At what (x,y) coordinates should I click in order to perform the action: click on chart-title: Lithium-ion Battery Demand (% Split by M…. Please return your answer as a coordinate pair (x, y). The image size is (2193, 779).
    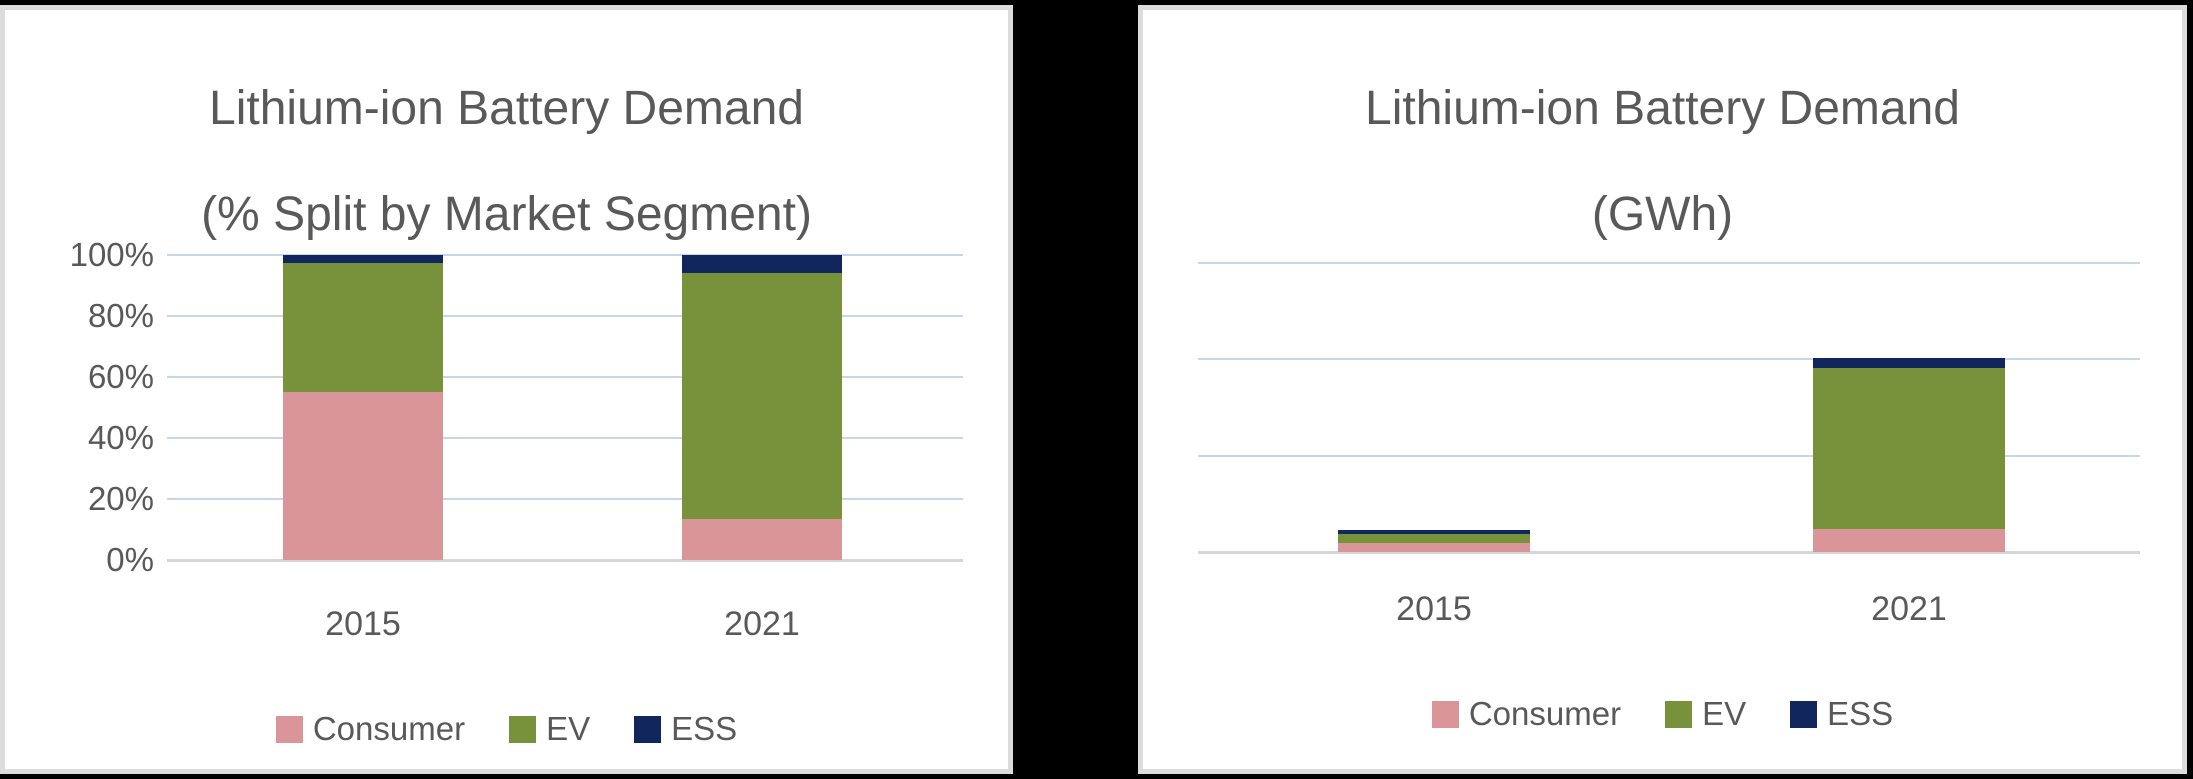
    Looking at the image, I should click on (506, 162).